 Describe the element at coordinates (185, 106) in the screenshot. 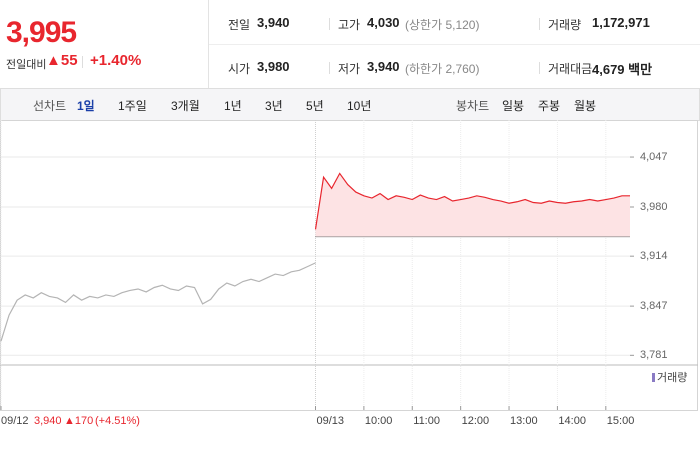

I see `tab: 3개월` at that location.